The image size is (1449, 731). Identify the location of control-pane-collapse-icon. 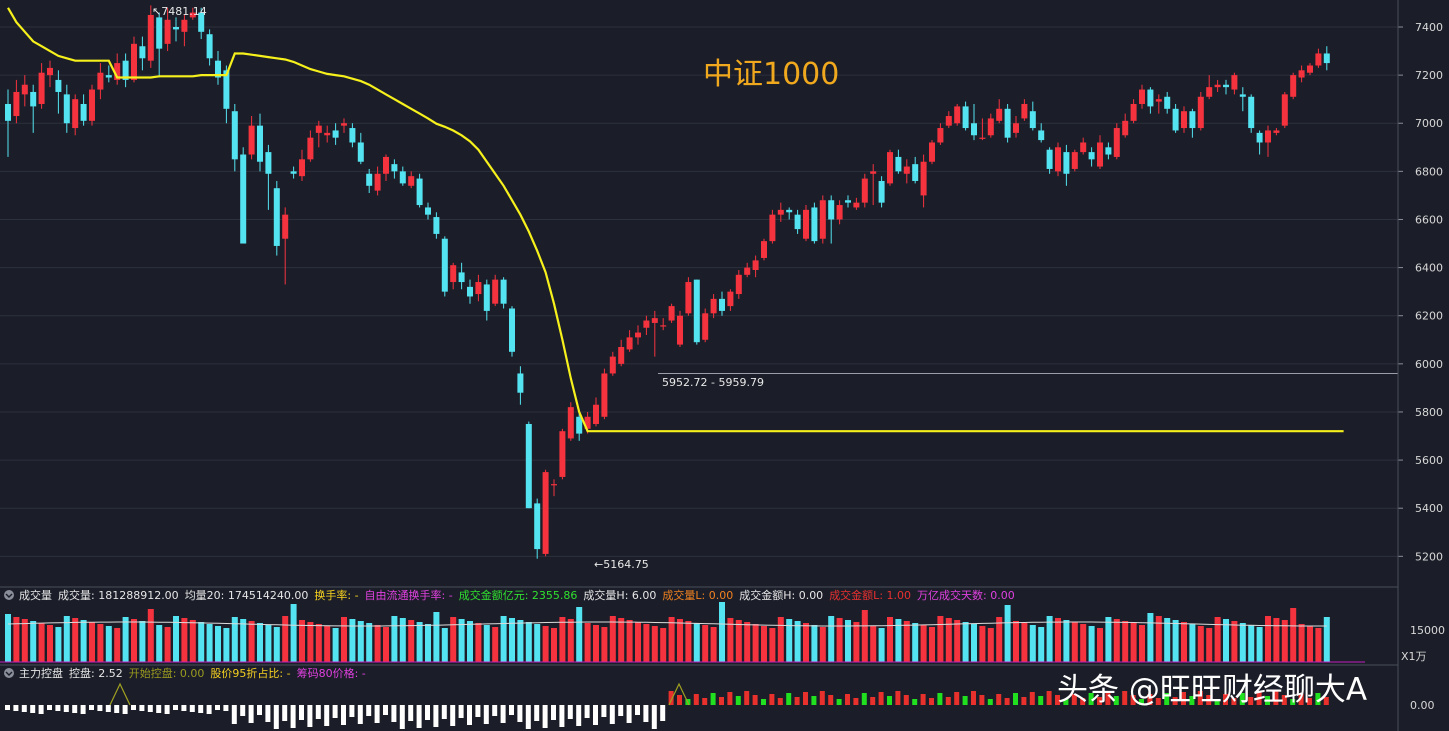
(9, 673).